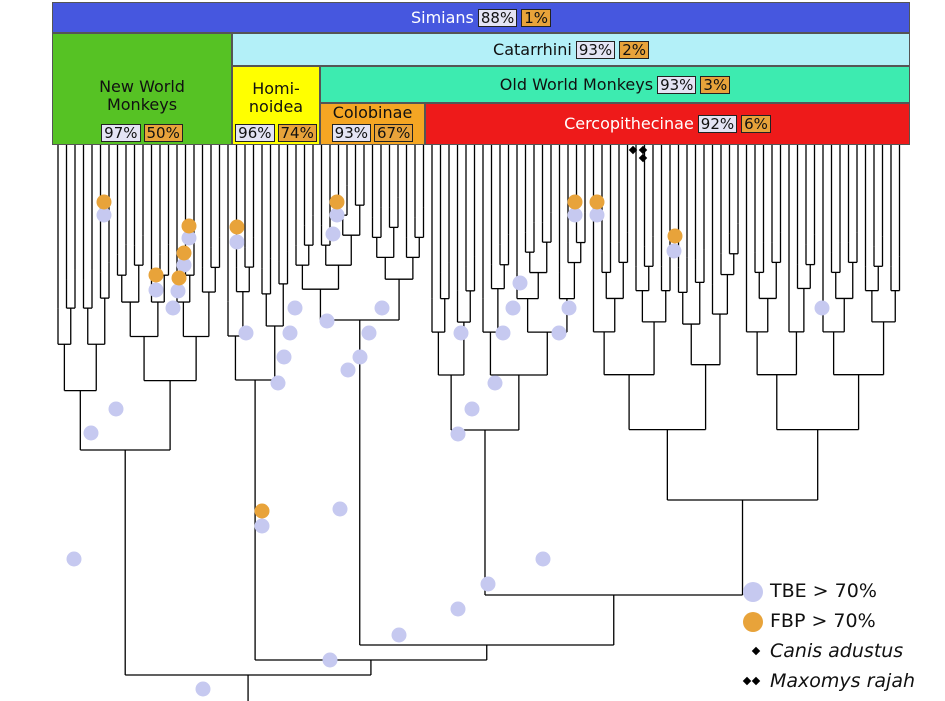 The image size is (945, 701). What do you see at coordinates (532, 49) in the screenshot?
I see `clade-name: Catarrhini` at bounding box center [532, 49].